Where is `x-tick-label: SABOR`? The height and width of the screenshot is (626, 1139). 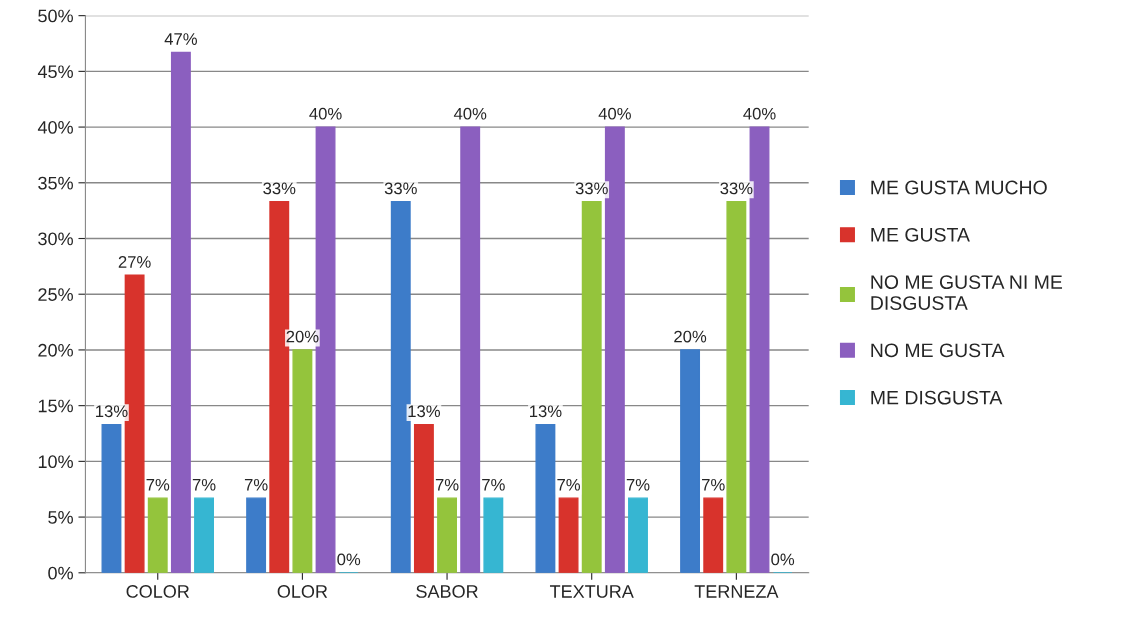
x-tick-label: SABOR is located at coordinates (447, 591).